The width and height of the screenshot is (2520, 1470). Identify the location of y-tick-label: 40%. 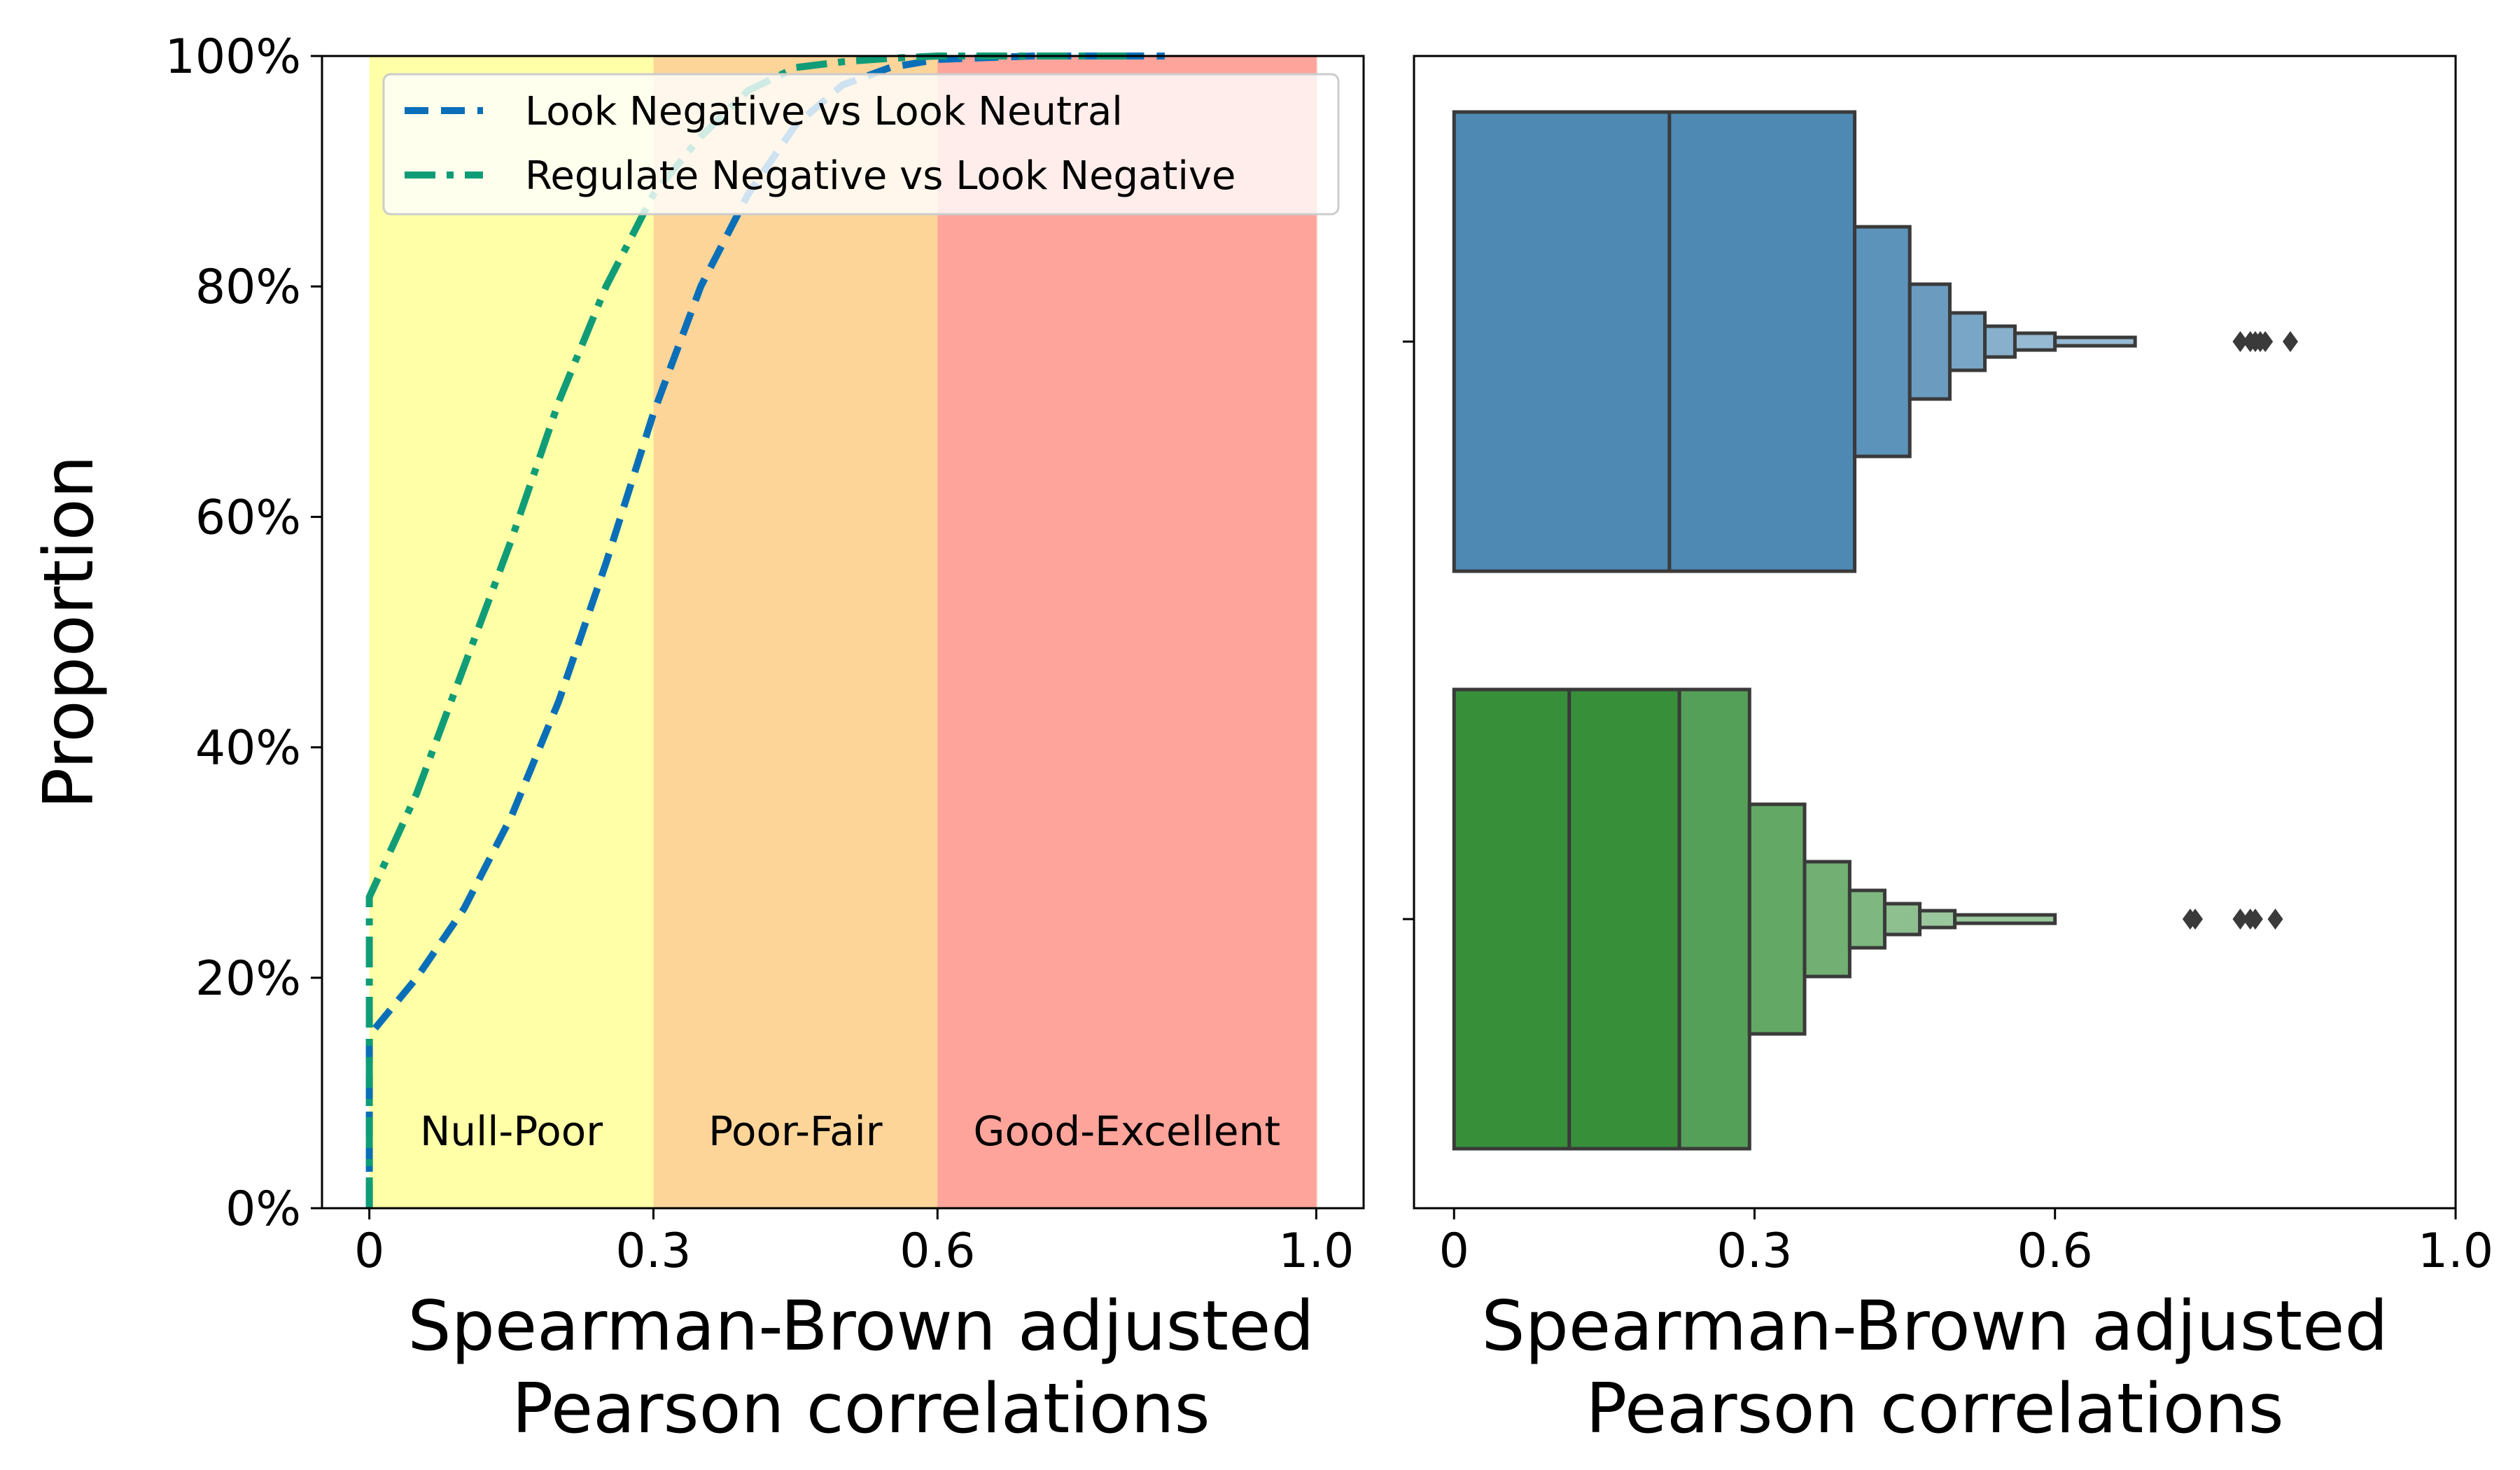
(248, 748).